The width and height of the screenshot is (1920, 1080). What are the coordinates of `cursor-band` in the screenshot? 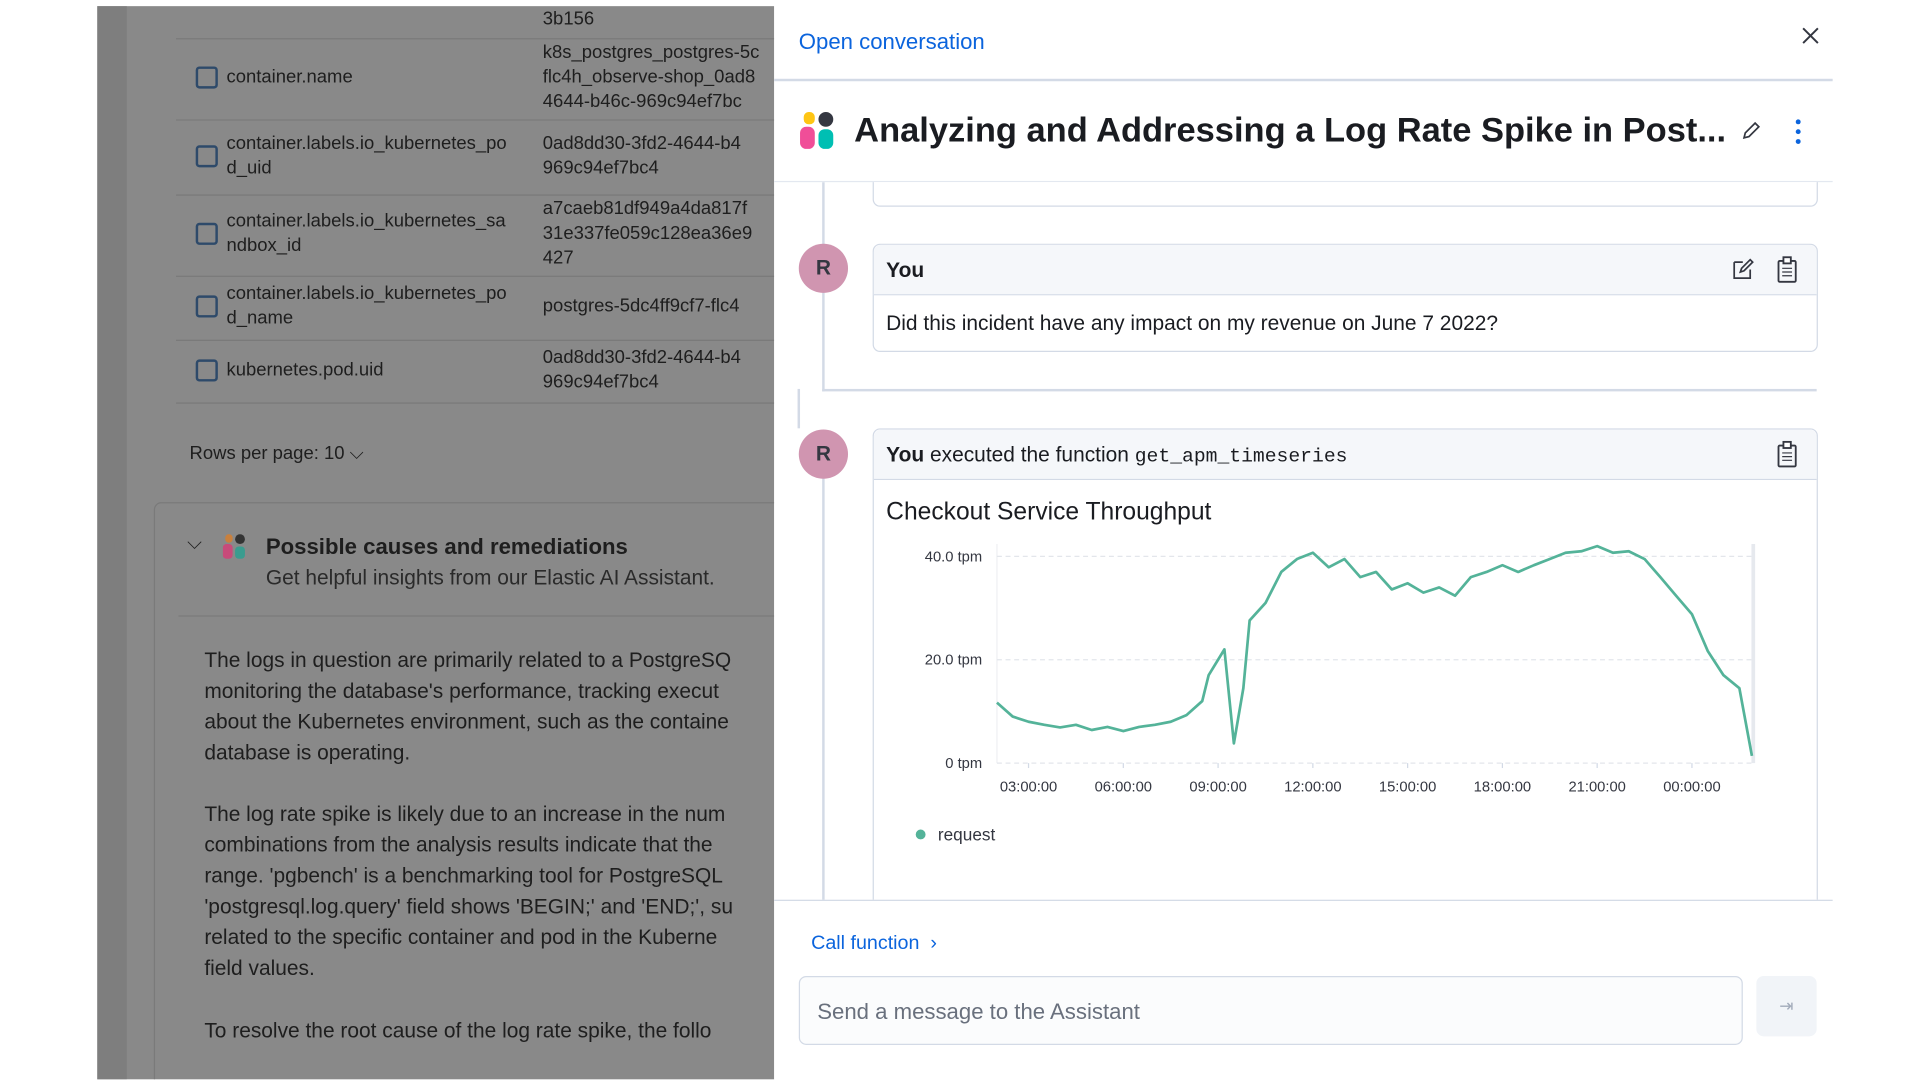 It's located at (1753, 654).